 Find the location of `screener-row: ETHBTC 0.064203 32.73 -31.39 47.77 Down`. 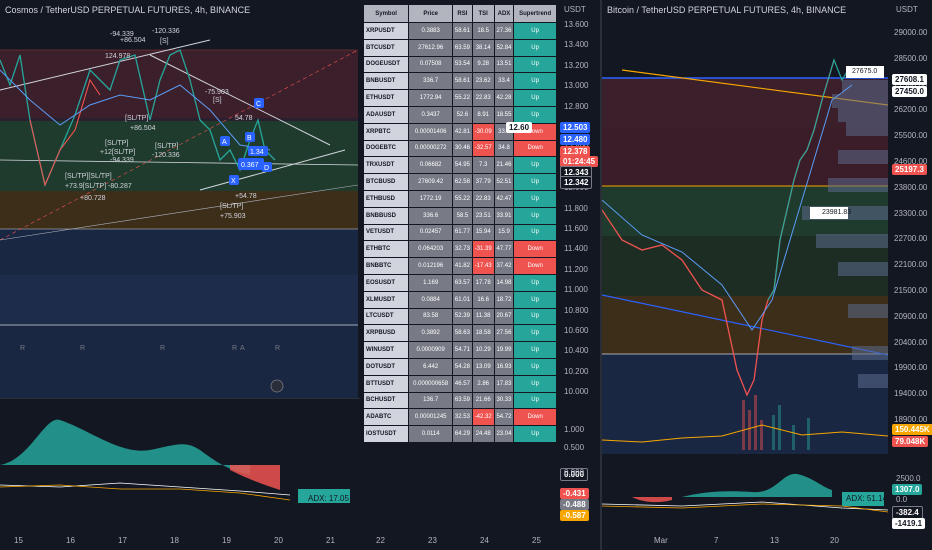

screener-row: ETHBTC 0.064203 32.73 -31.39 47.77 Down is located at coordinates (459, 249).